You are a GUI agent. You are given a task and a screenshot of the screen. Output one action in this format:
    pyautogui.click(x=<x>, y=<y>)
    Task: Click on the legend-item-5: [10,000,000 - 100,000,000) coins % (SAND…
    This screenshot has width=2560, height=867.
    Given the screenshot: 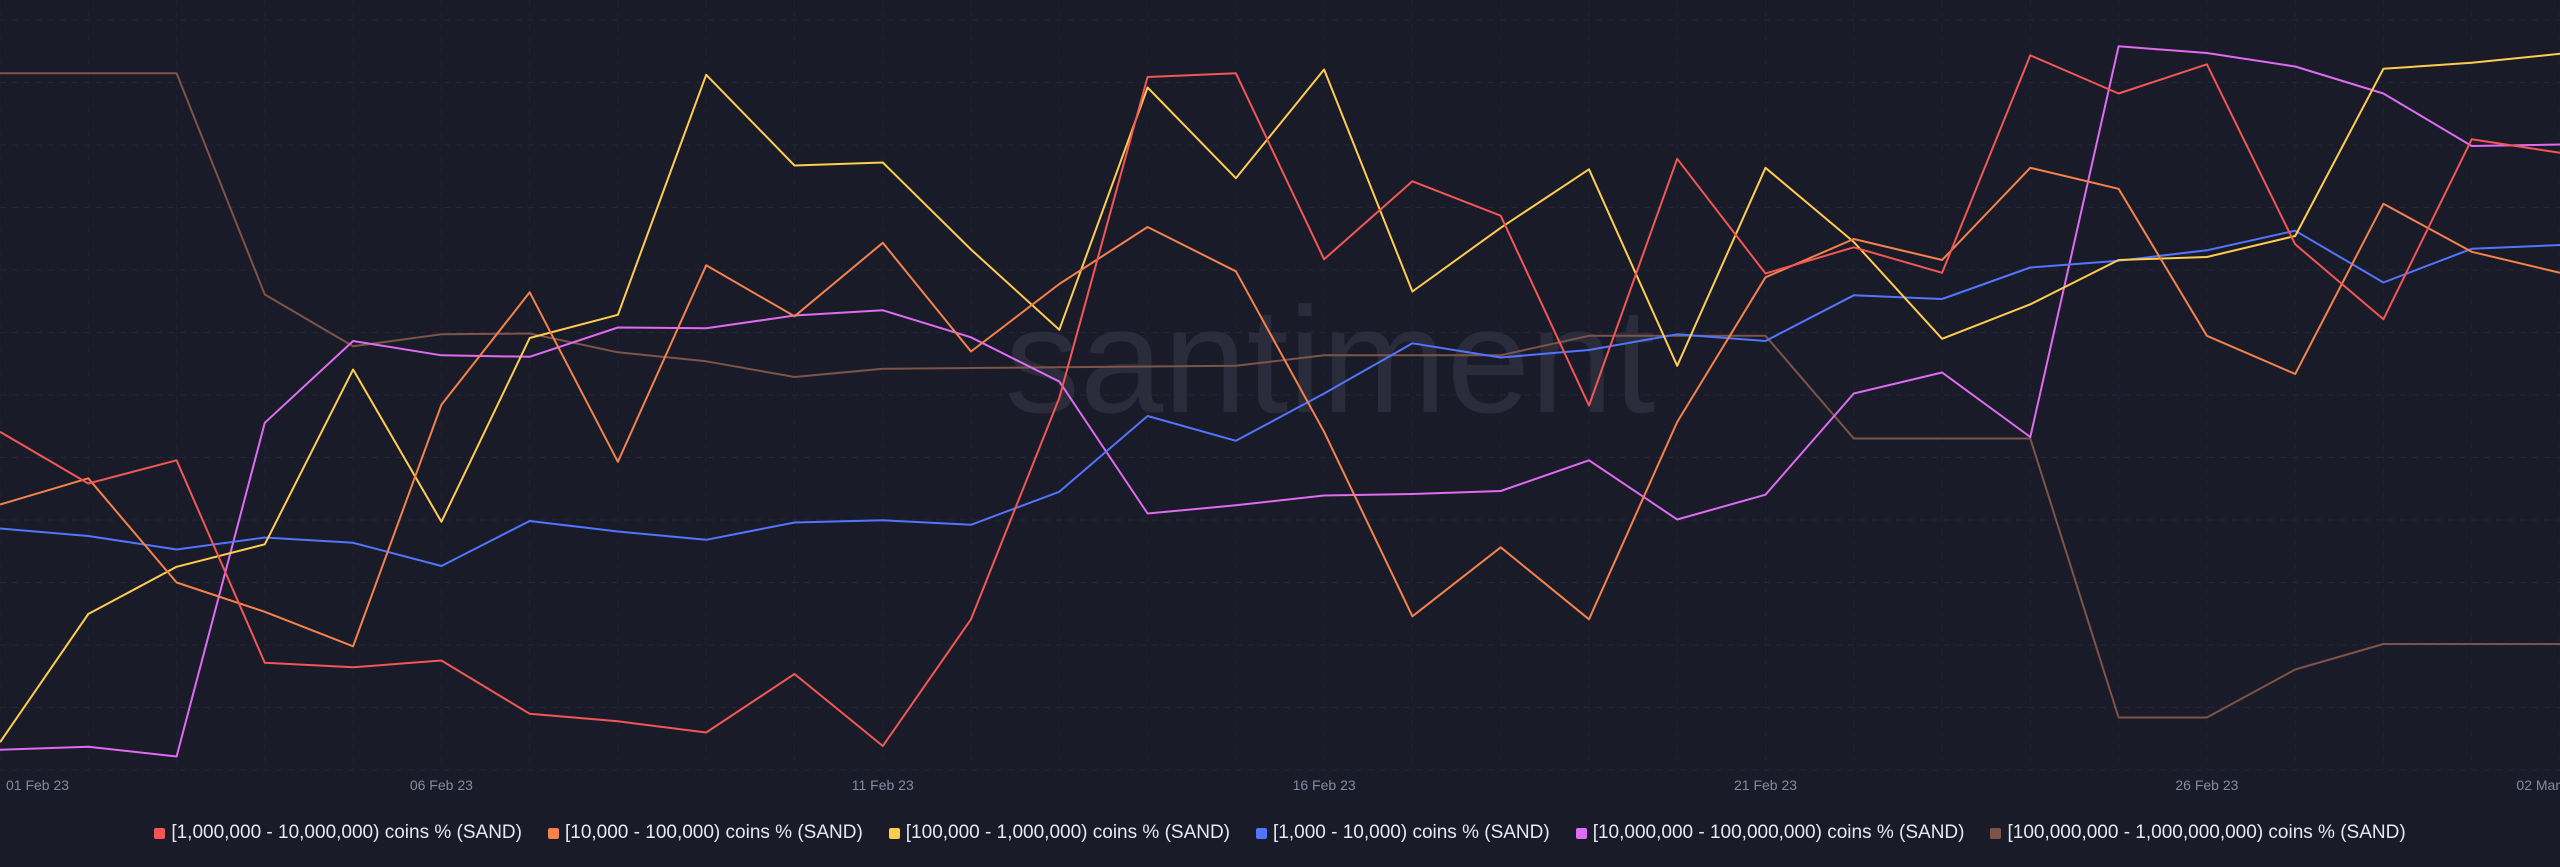 What is the action you would take?
    pyautogui.click(x=1770, y=833)
    